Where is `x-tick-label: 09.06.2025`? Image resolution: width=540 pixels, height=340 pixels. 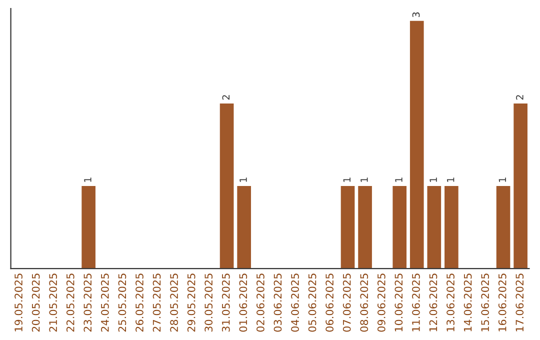 x-tick-label: 09.06.2025 is located at coordinates (381, 303).